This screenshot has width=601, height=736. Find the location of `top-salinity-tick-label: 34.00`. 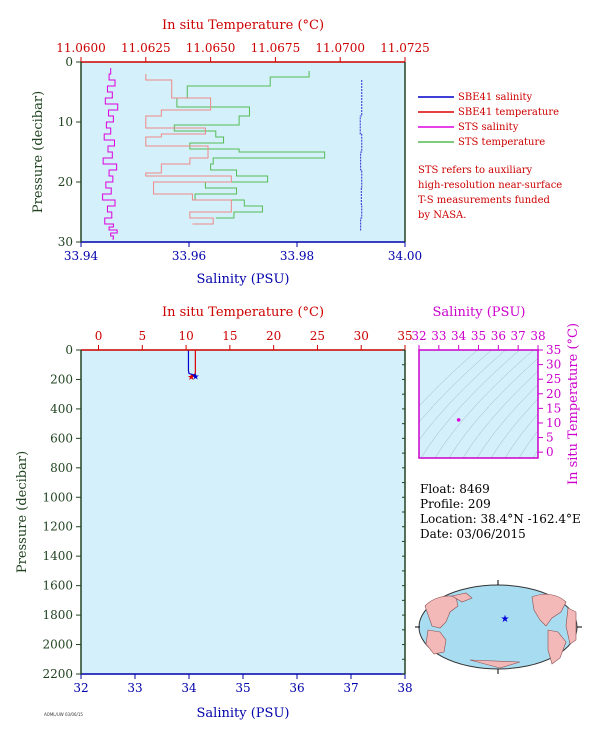

top-salinity-tick-label: 34.00 is located at coordinates (405, 256).